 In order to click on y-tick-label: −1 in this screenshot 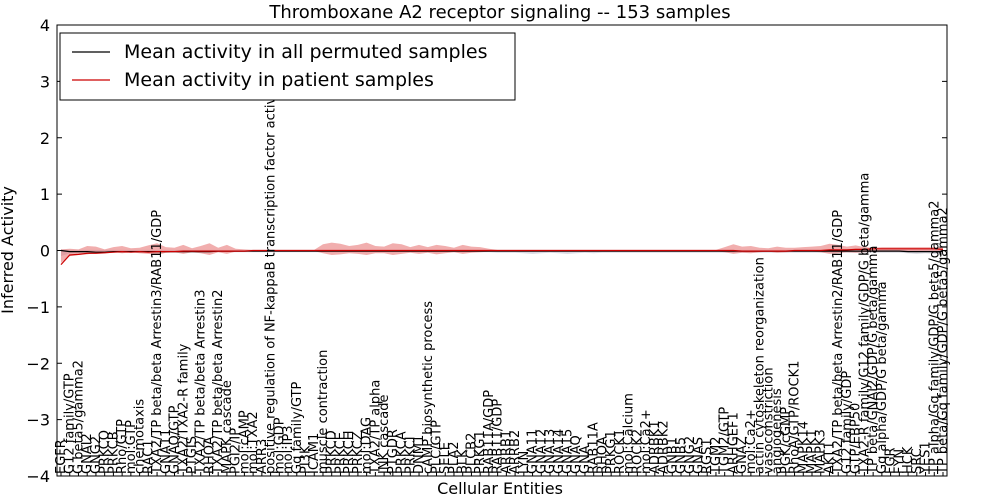, I will do `click(38, 307)`.